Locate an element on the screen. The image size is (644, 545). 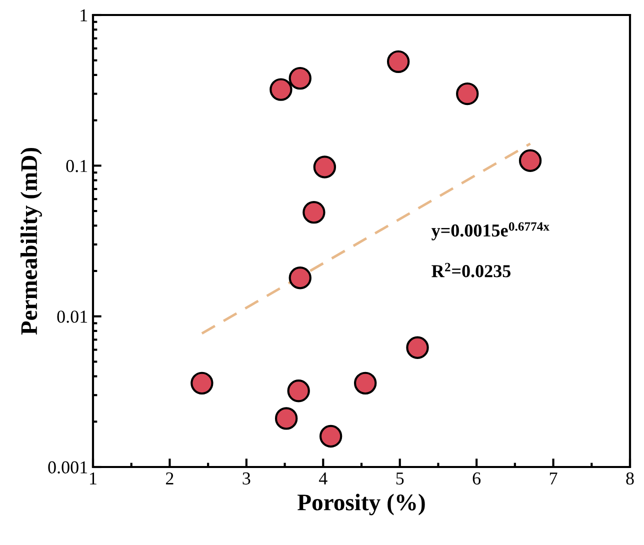
x-tick-label: 8 is located at coordinates (630, 478).